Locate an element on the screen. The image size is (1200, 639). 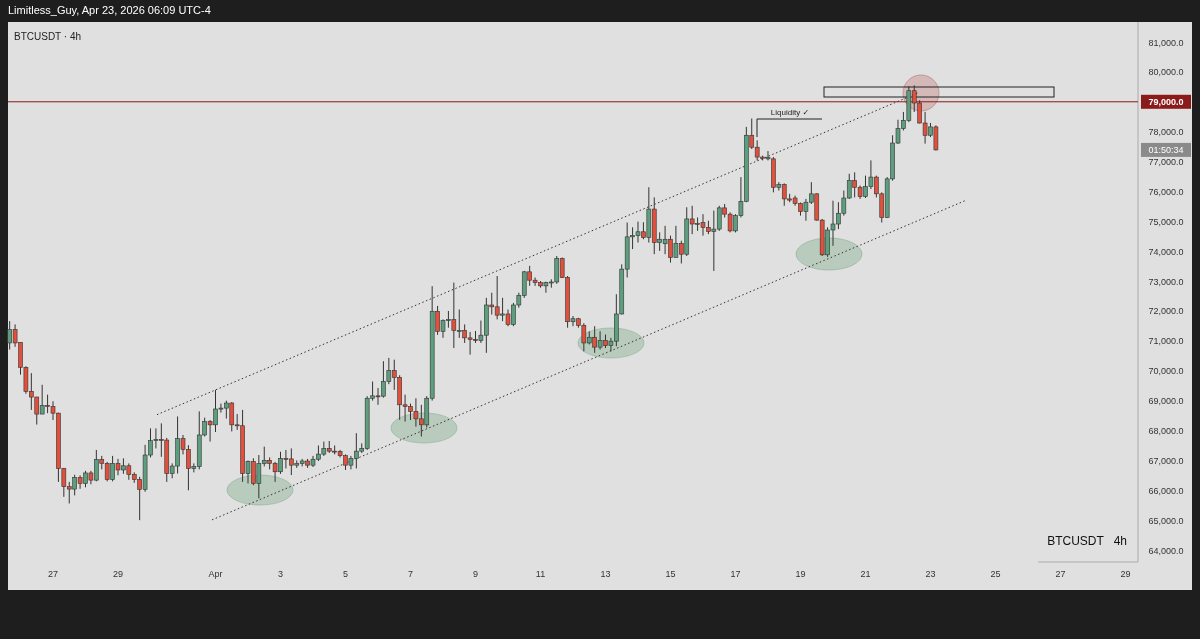
y-tick-label: 67,000.0 is located at coordinates (1166, 460).